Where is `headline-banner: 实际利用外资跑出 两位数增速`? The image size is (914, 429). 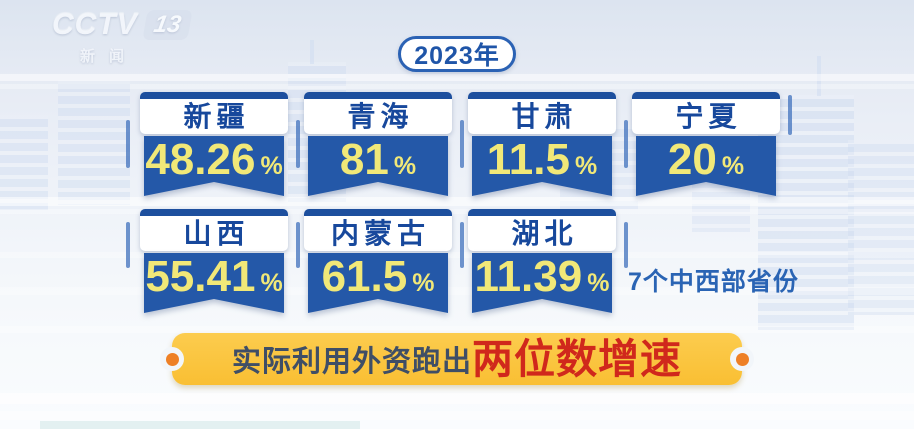
headline-banner: 实际利用外资跑出 两位数增速 is located at coordinates (457, 359).